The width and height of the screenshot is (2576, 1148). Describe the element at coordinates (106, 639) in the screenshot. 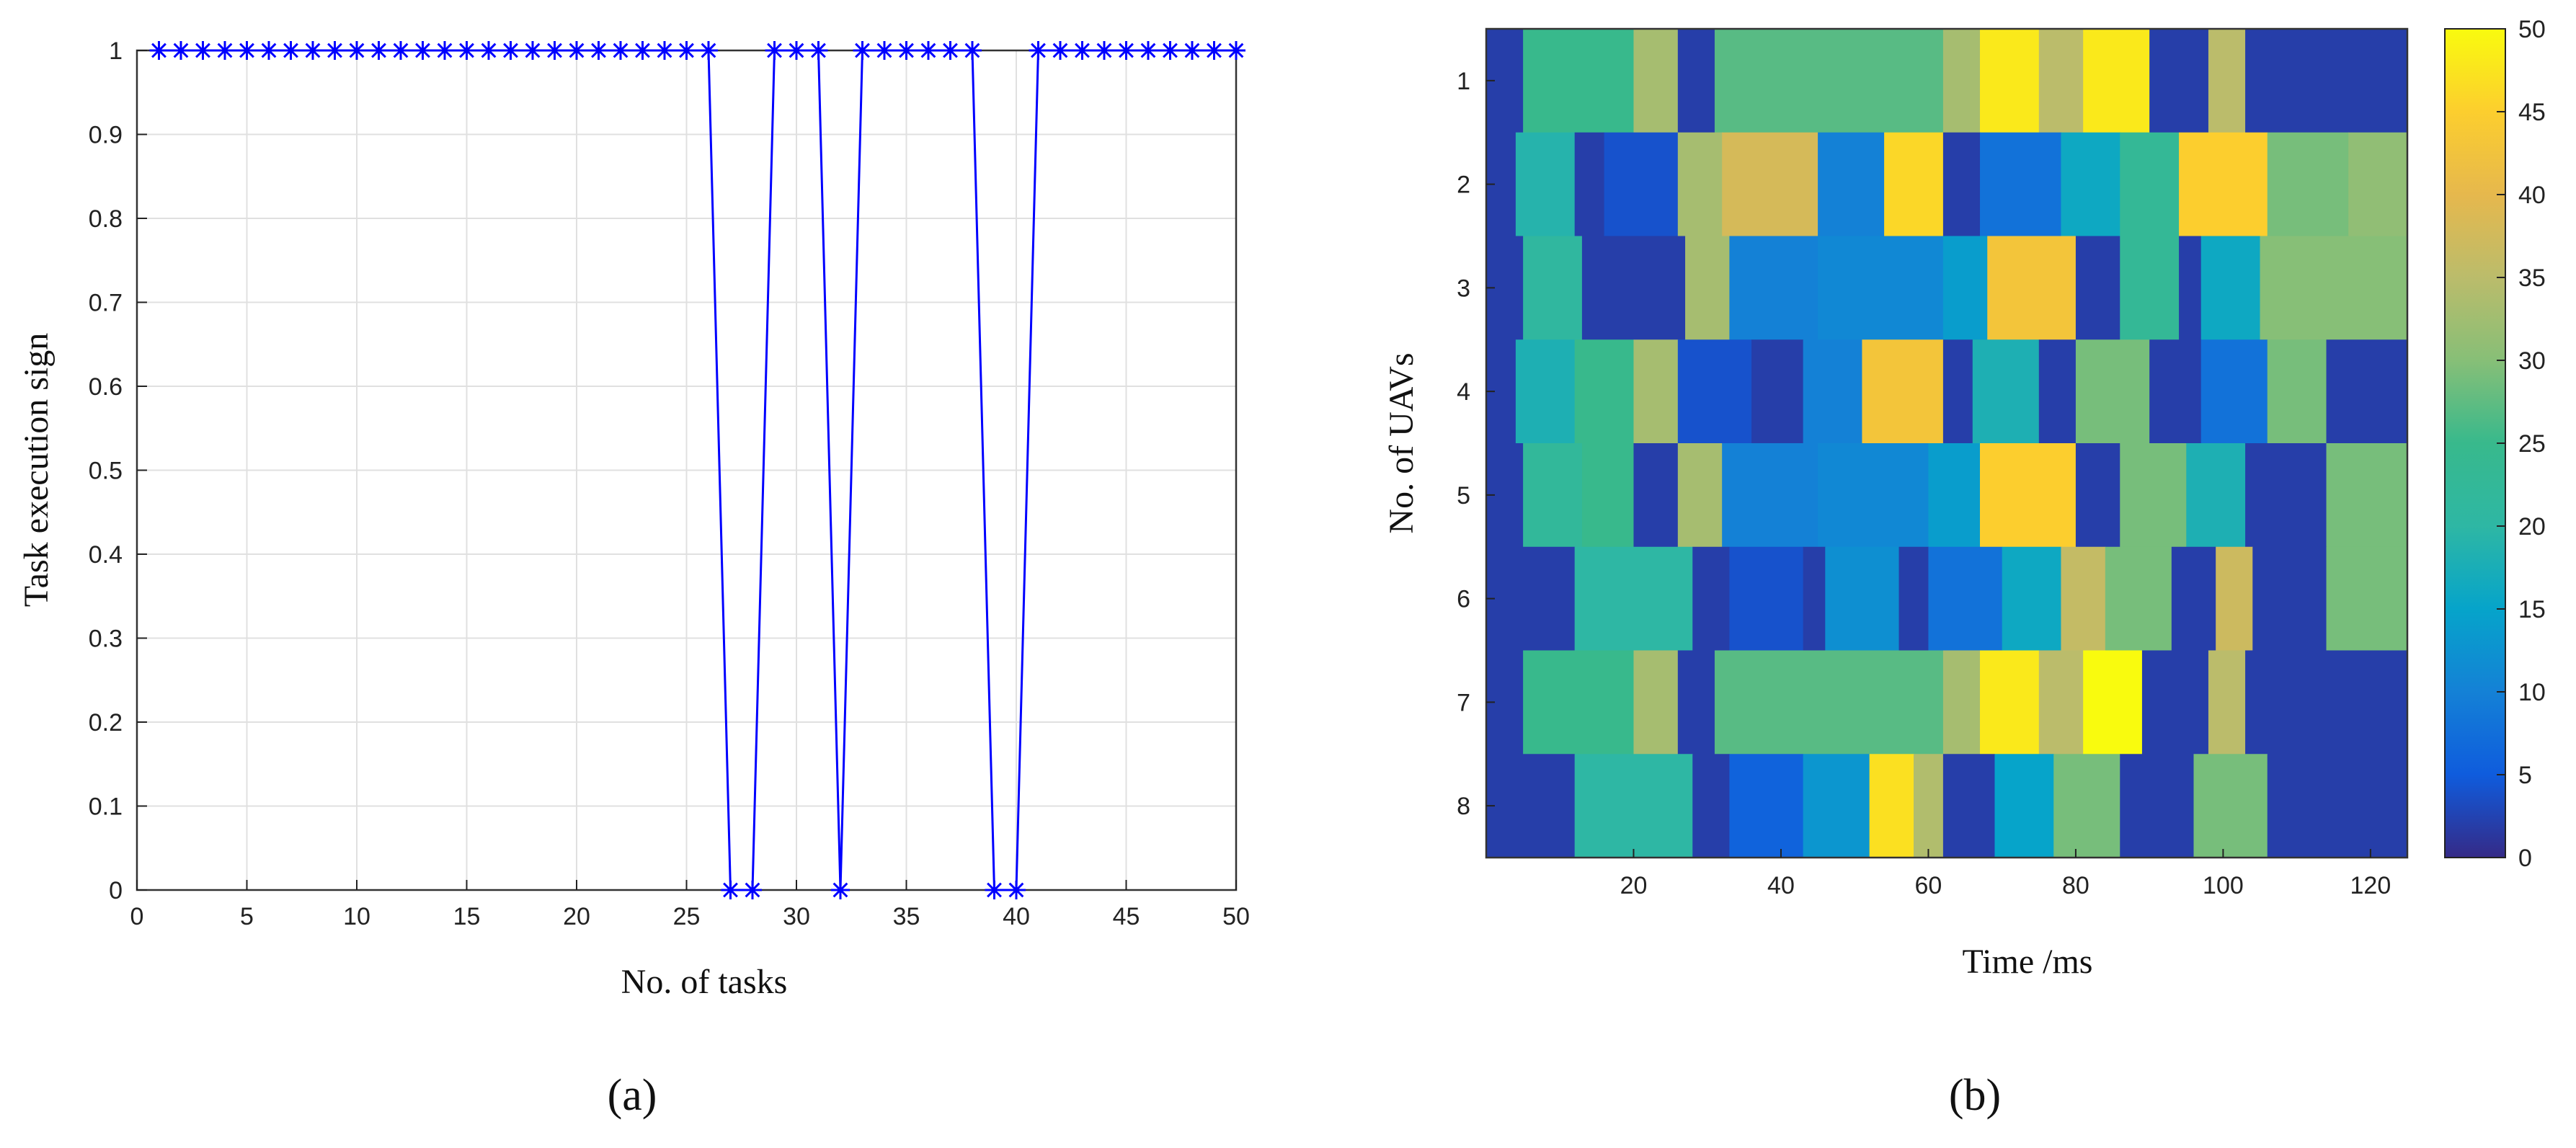

I see `y-tick-label: 0.3` at that location.